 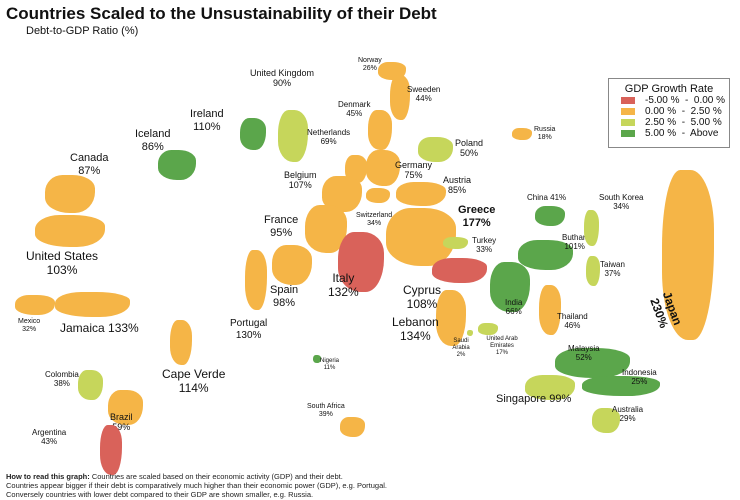 What do you see at coordinates (330, 361) in the screenshot?
I see `country-name: Nigeria` at bounding box center [330, 361].